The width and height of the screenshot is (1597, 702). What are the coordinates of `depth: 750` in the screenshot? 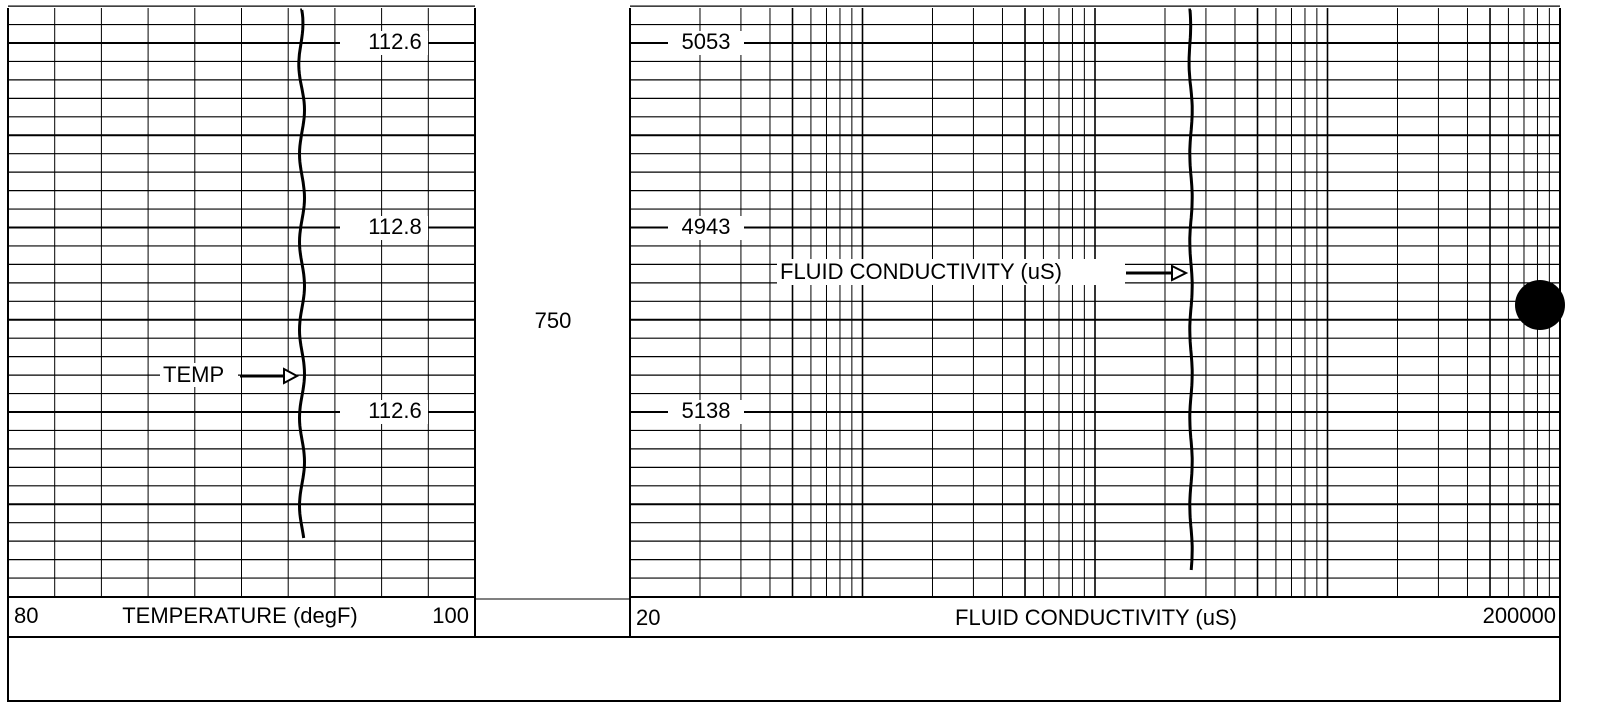 It's located at (553, 320).